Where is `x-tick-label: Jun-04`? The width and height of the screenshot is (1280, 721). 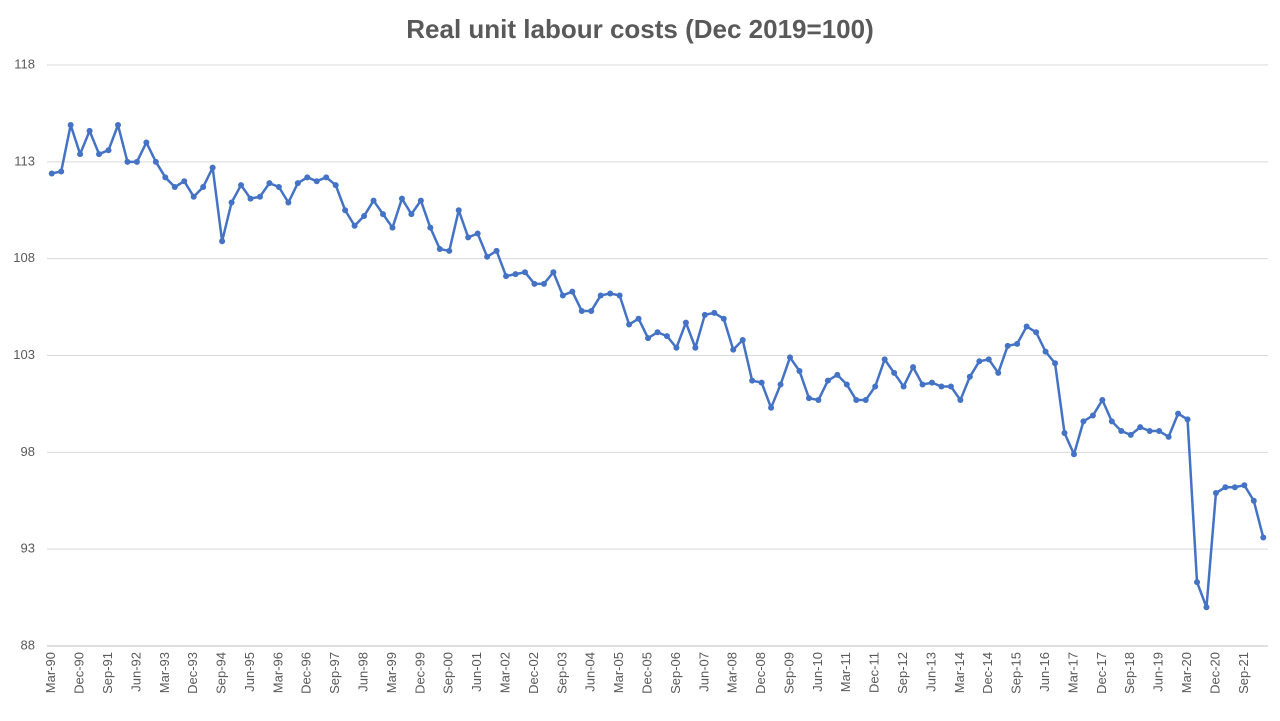
x-tick-label: Jun-04 is located at coordinates (590, 672).